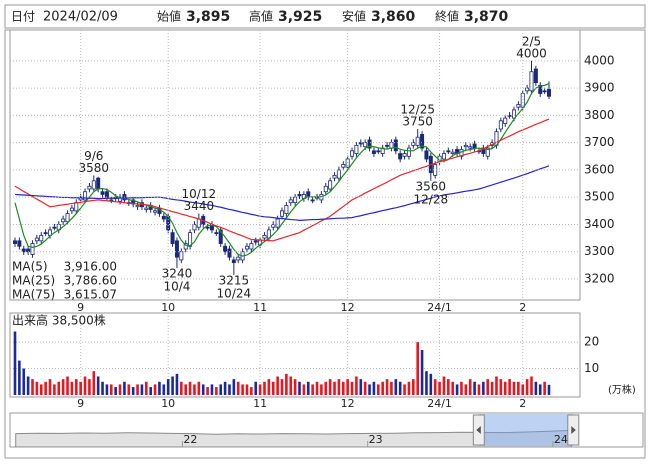 This screenshot has width=653, height=470. I want to click on date-label: 日付, so click(23, 17).